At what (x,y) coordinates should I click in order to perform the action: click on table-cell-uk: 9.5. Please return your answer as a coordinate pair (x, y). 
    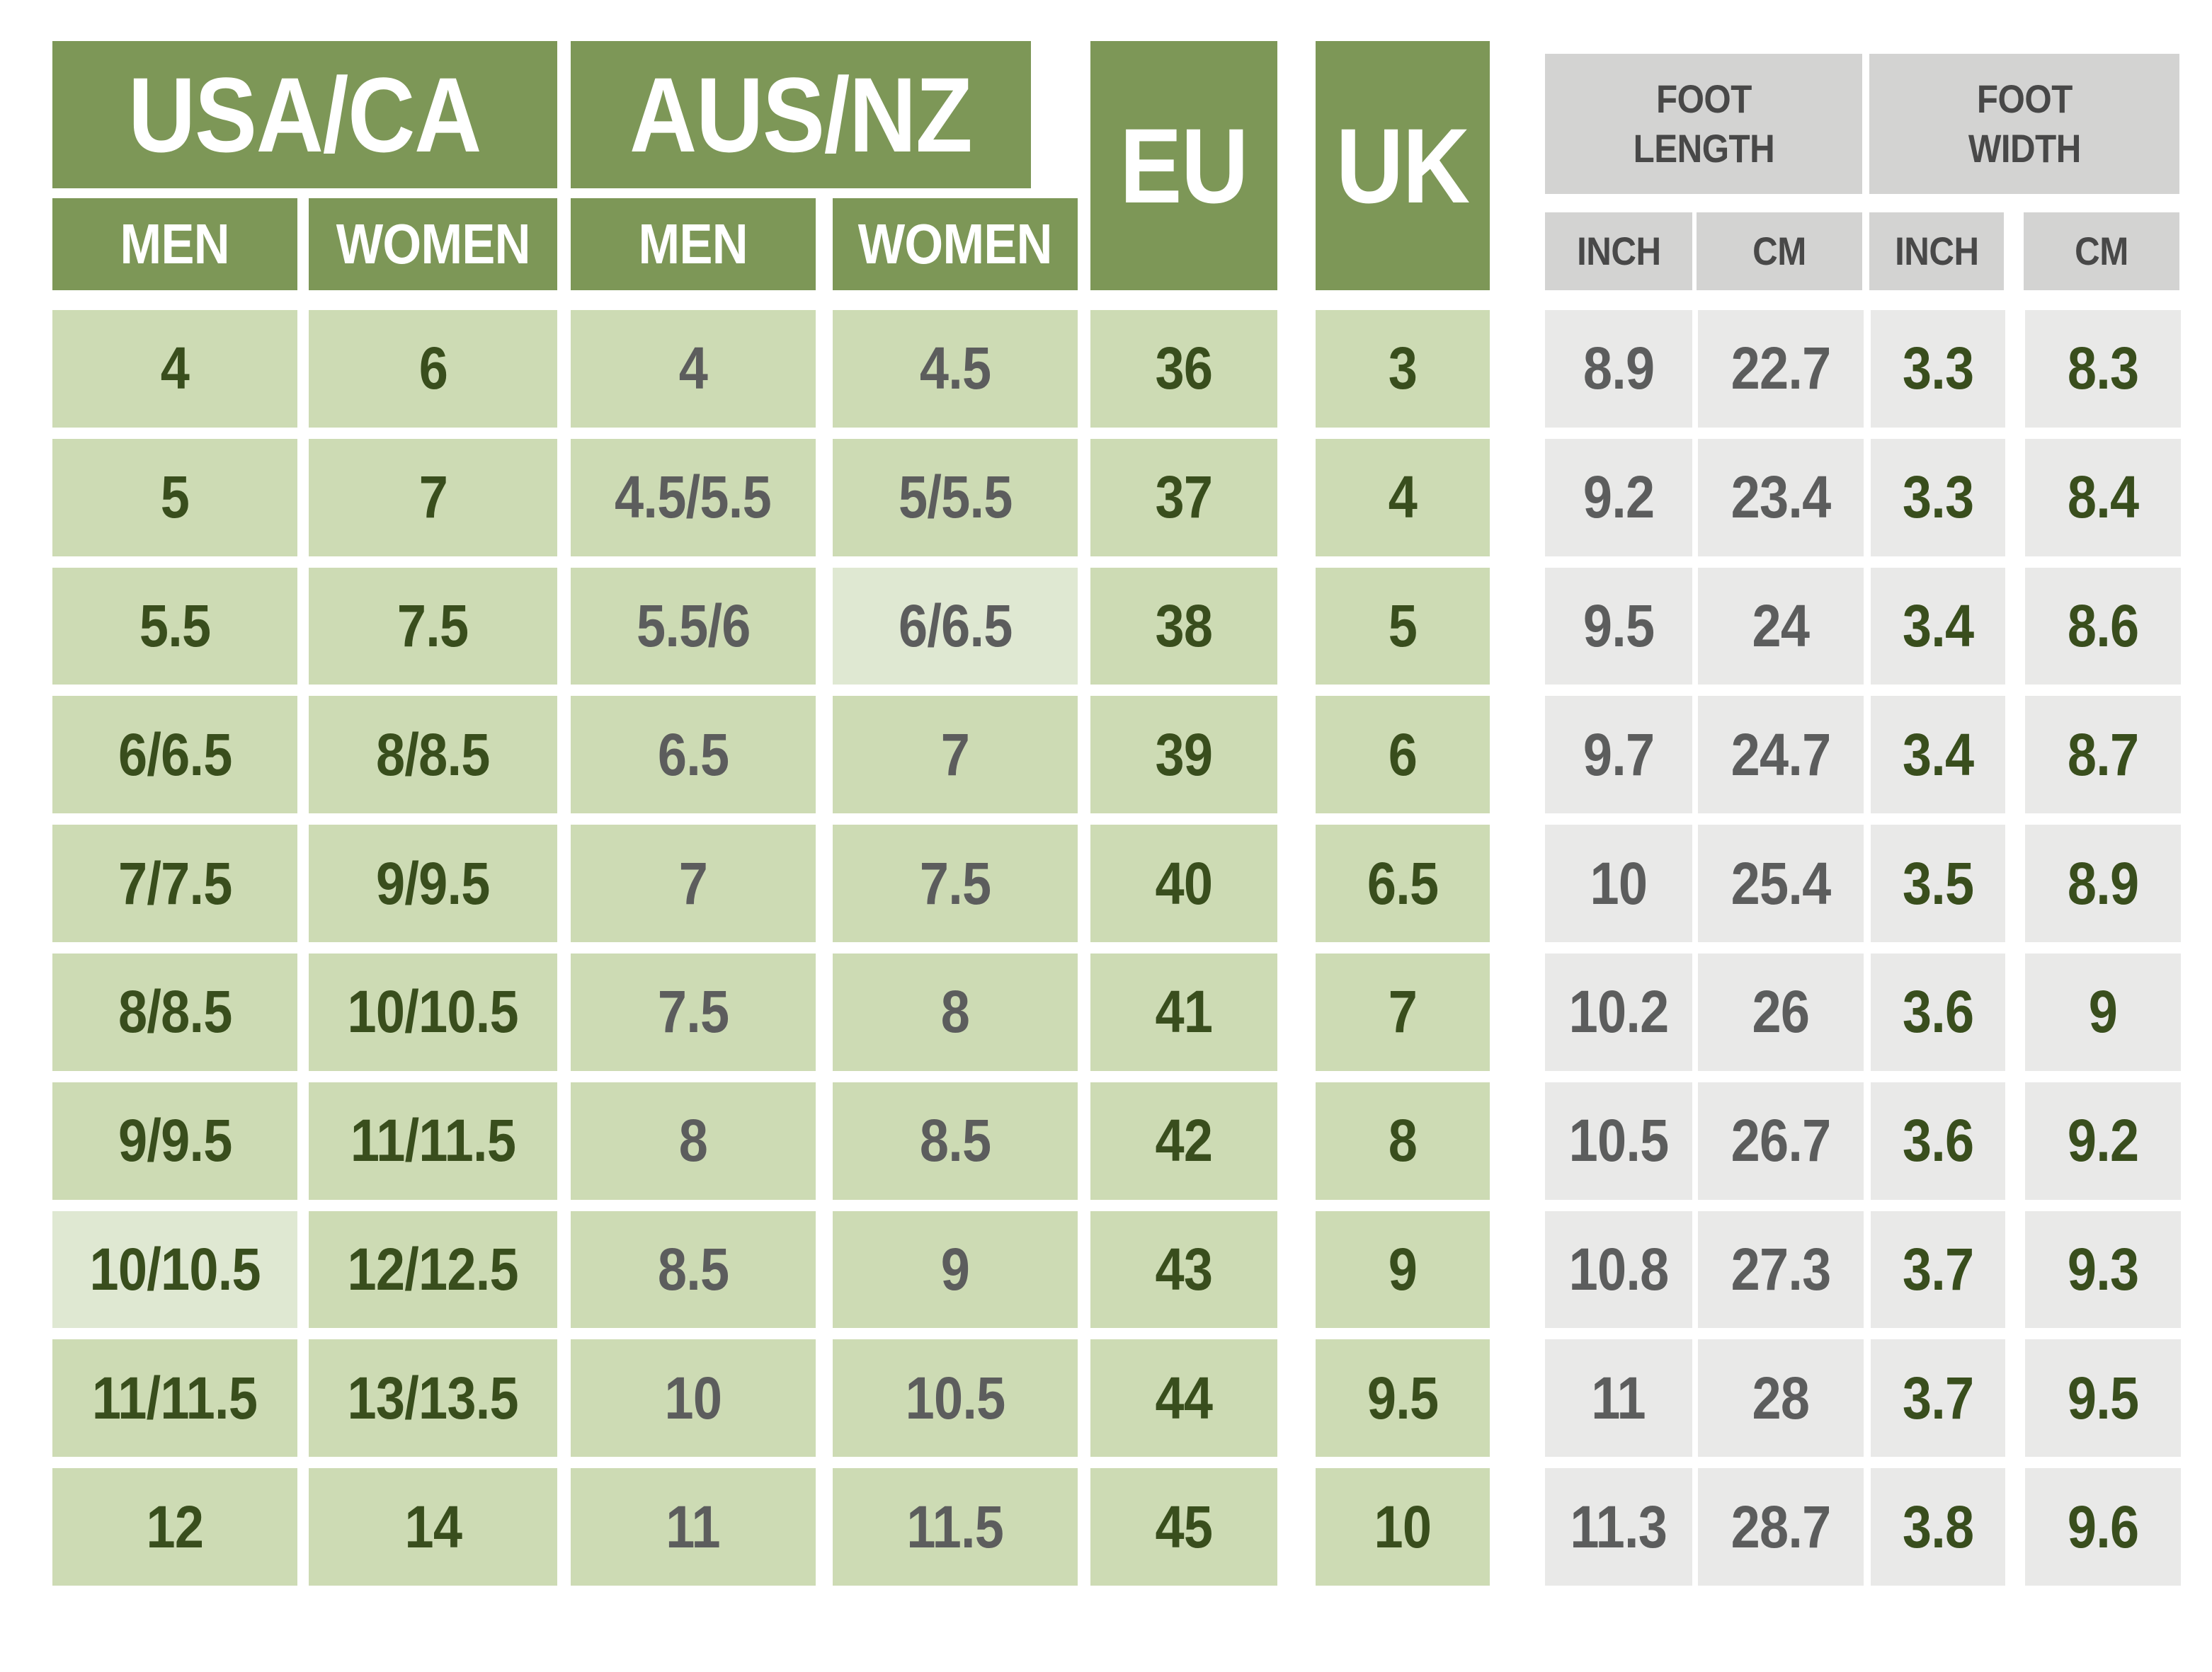
    Looking at the image, I should click on (1403, 1398).